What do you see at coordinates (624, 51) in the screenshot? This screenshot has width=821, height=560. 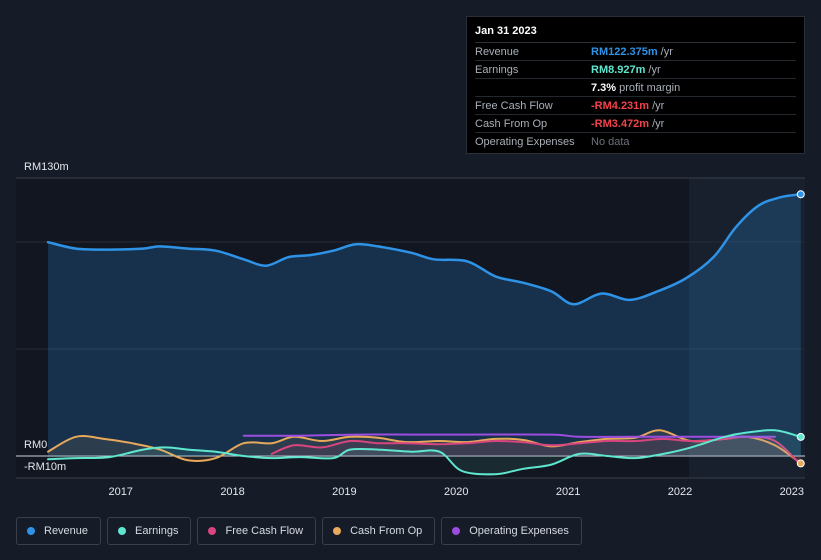 I see `tooltip-value-revenue: RM122.375m` at bounding box center [624, 51].